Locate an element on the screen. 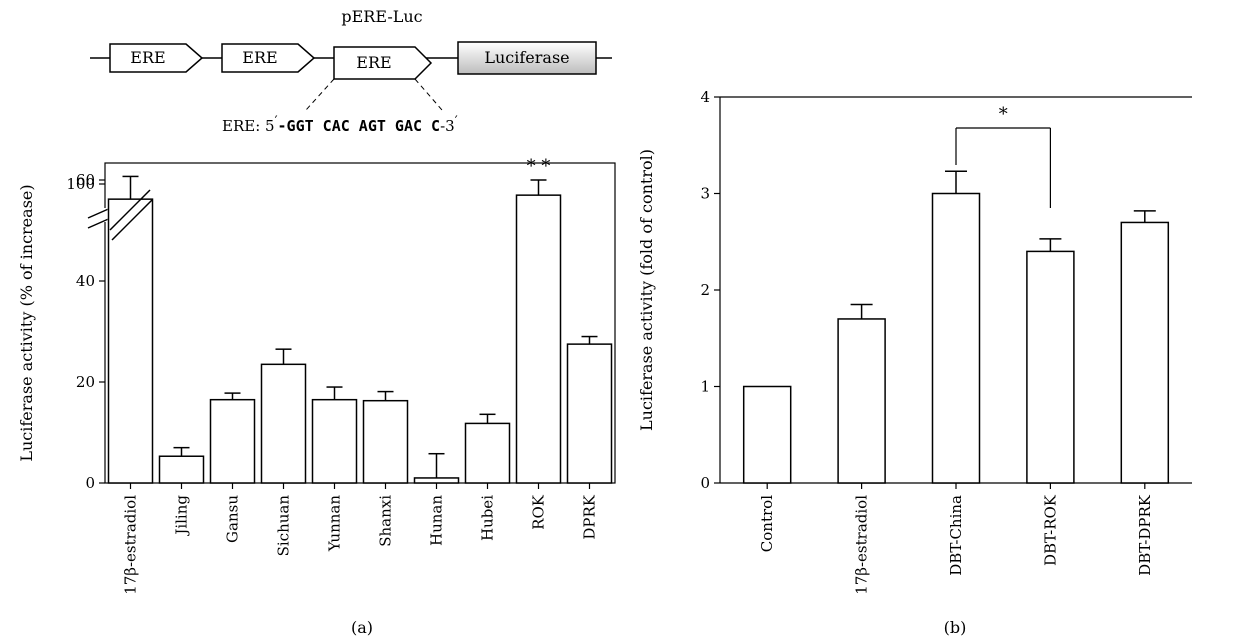 The height and width of the screenshot is (641, 1236). chart-a-bar-dprk is located at coordinates (589, 413).